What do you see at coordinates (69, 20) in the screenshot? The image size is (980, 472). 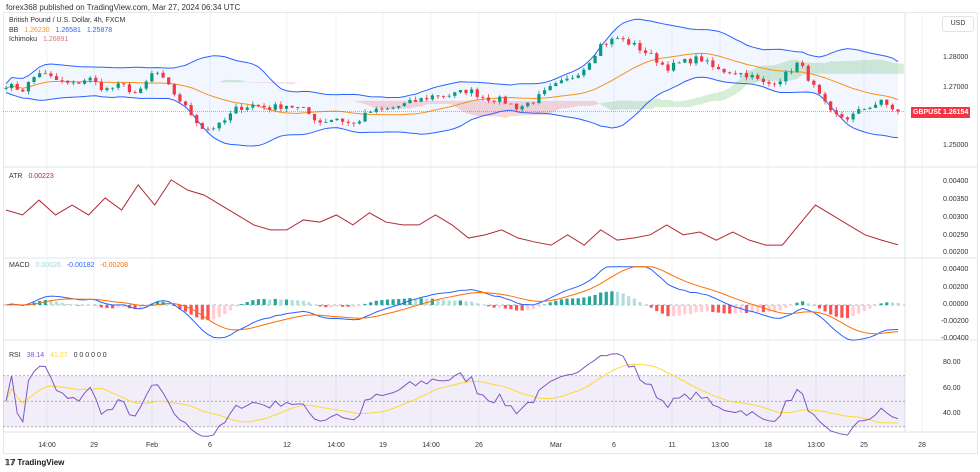 I see `symbol-legend: British Pound / U.S. Dollar, 4h, FXCM` at bounding box center [69, 20].